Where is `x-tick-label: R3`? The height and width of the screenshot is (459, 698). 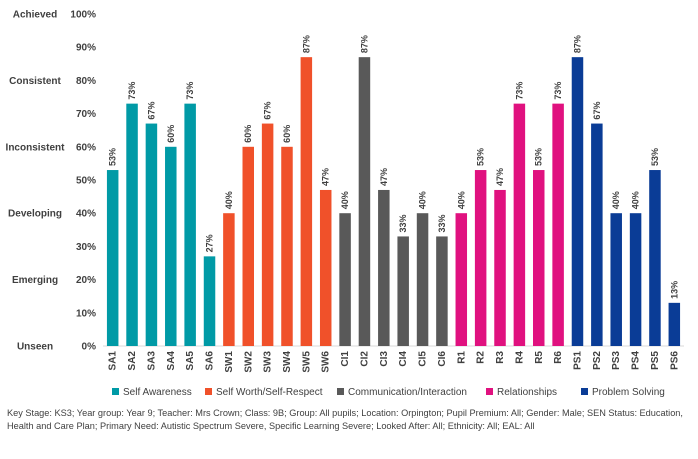 x-tick-label: R3 is located at coordinates (500, 357).